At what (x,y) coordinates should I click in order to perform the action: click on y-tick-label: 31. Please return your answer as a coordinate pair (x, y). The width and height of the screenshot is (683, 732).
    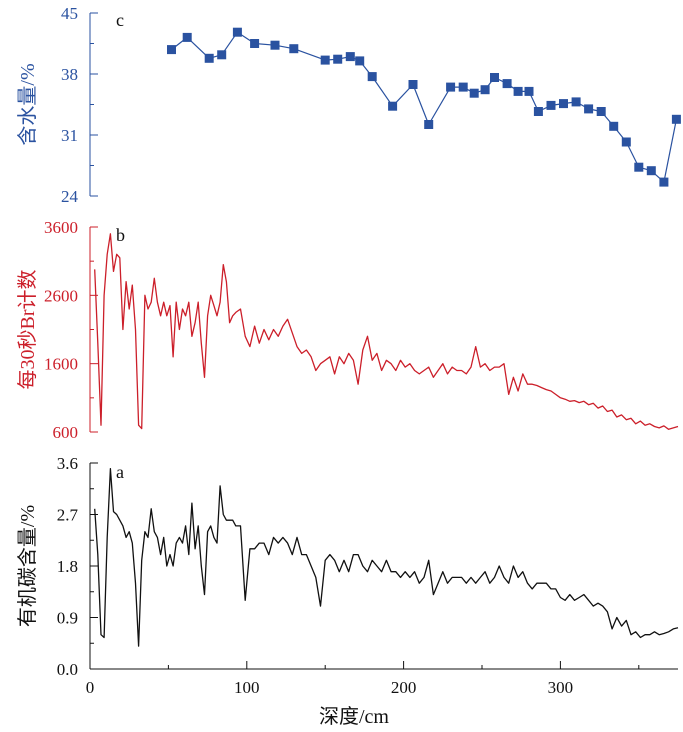
    Looking at the image, I should click on (69, 135).